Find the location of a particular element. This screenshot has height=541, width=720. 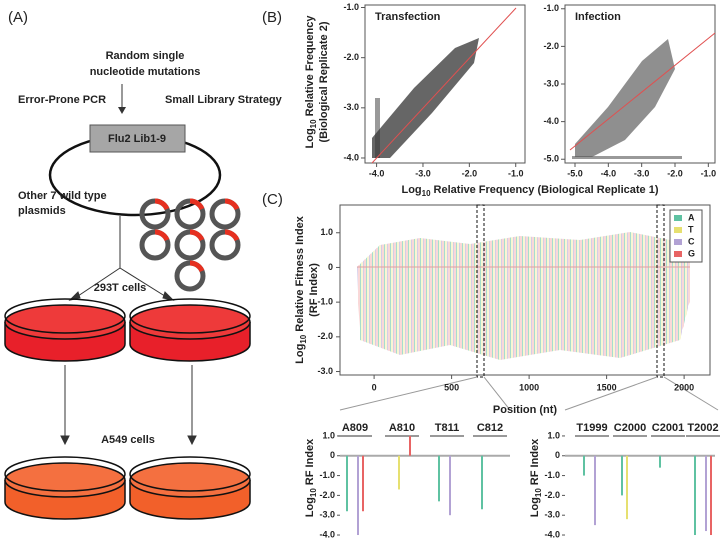

method-label: Error-Prone PCR is located at coordinates (62, 100).